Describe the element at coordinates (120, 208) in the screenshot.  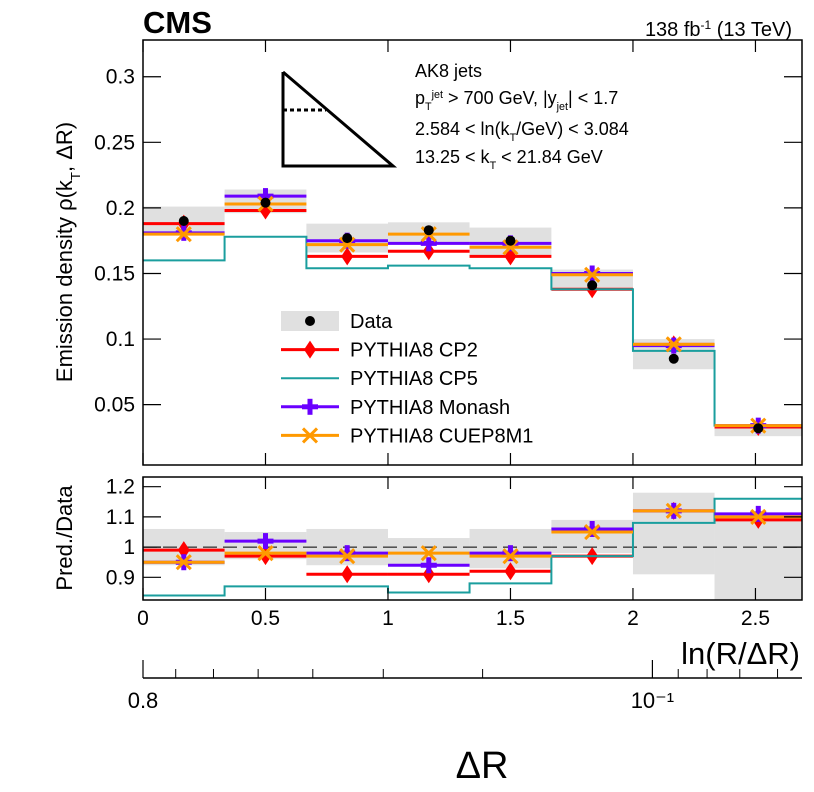
I see `y-tick-label: 0.2` at that location.